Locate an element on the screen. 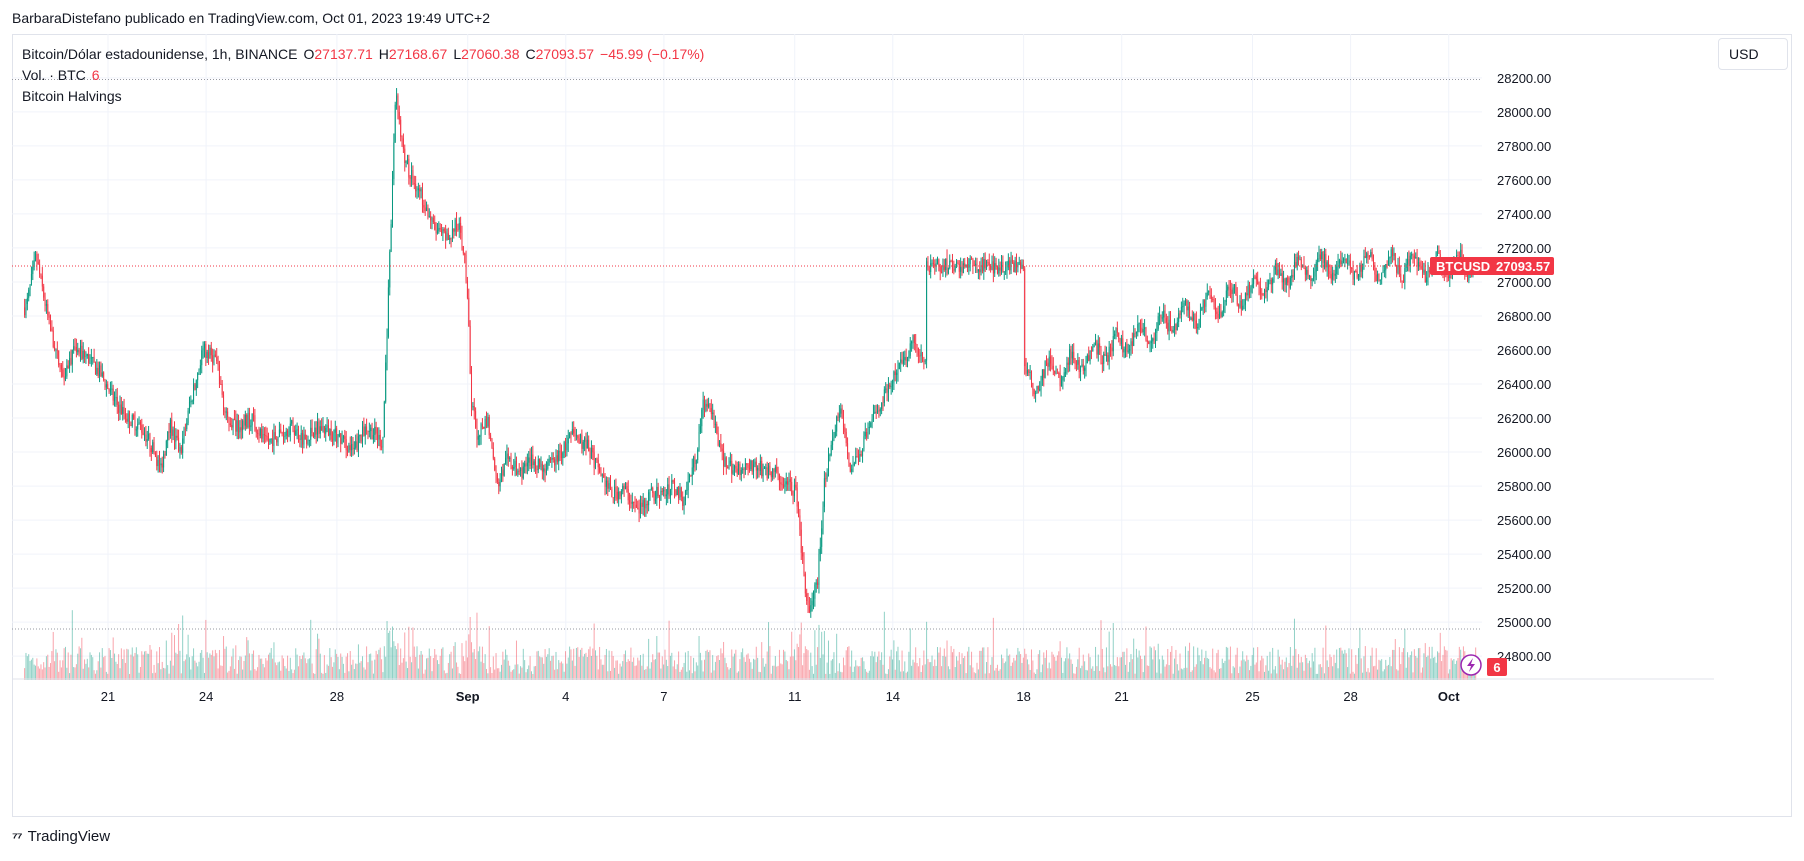 This screenshot has height=861, width=1804. currency-button: USD is located at coordinates (1753, 54).